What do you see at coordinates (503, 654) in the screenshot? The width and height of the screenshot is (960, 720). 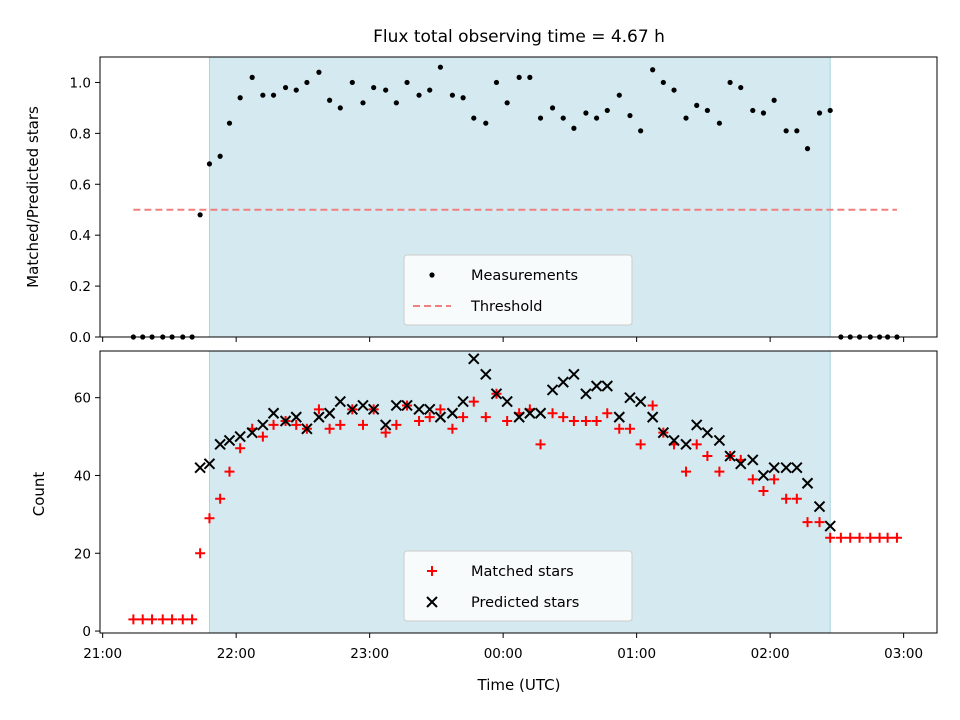 I see `bottom-xtick-label: 00:00` at bounding box center [503, 654].